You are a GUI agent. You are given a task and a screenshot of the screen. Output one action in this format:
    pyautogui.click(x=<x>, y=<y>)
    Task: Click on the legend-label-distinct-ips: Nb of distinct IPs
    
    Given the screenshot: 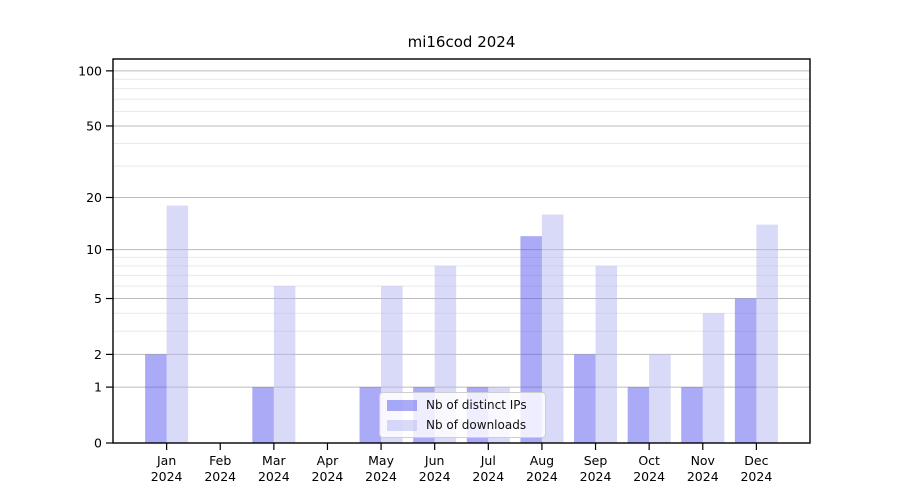 What is the action you would take?
    pyautogui.click(x=476, y=405)
    